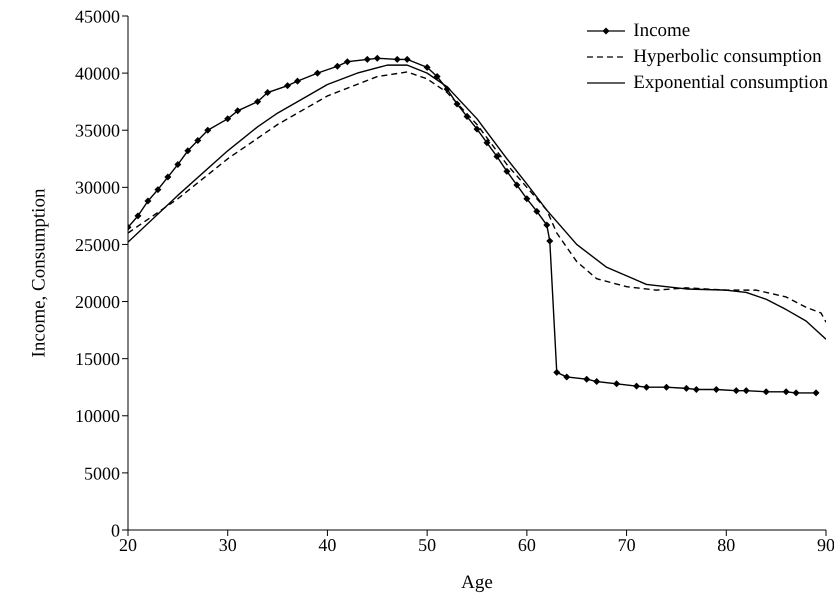 The width and height of the screenshot is (836, 600). Describe the element at coordinates (97, 416) in the screenshot. I see `y-tick-label: 10000` at that location.